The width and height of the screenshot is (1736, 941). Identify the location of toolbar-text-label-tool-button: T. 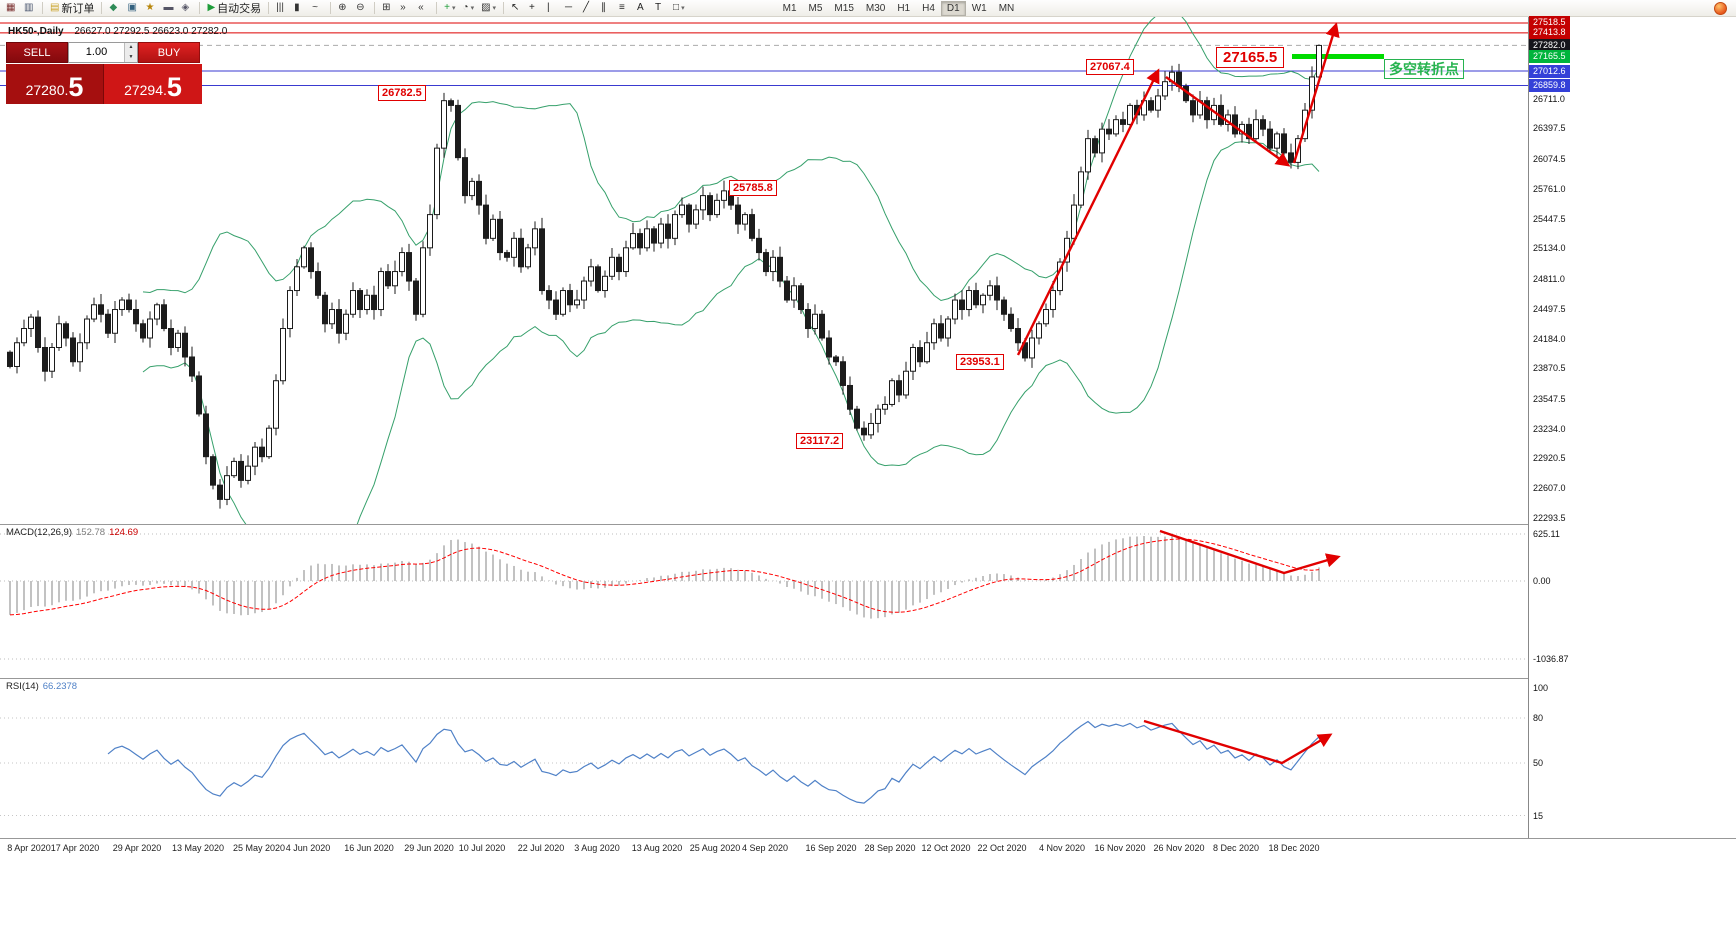
(660, 8).